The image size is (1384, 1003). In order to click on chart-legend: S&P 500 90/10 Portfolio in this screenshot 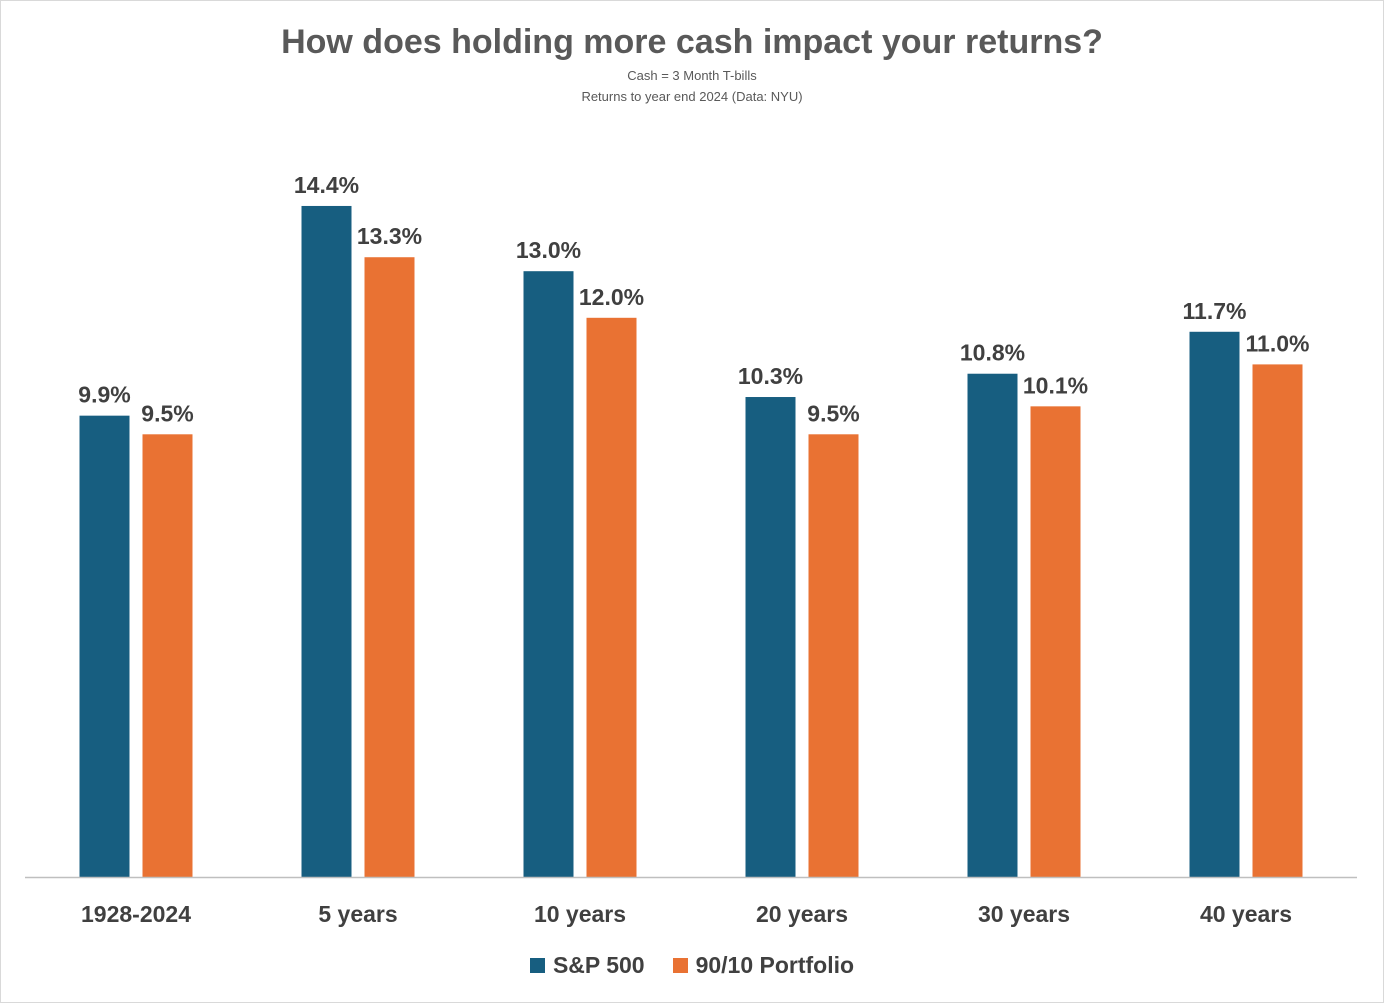, I will do `click(692, 965)`.